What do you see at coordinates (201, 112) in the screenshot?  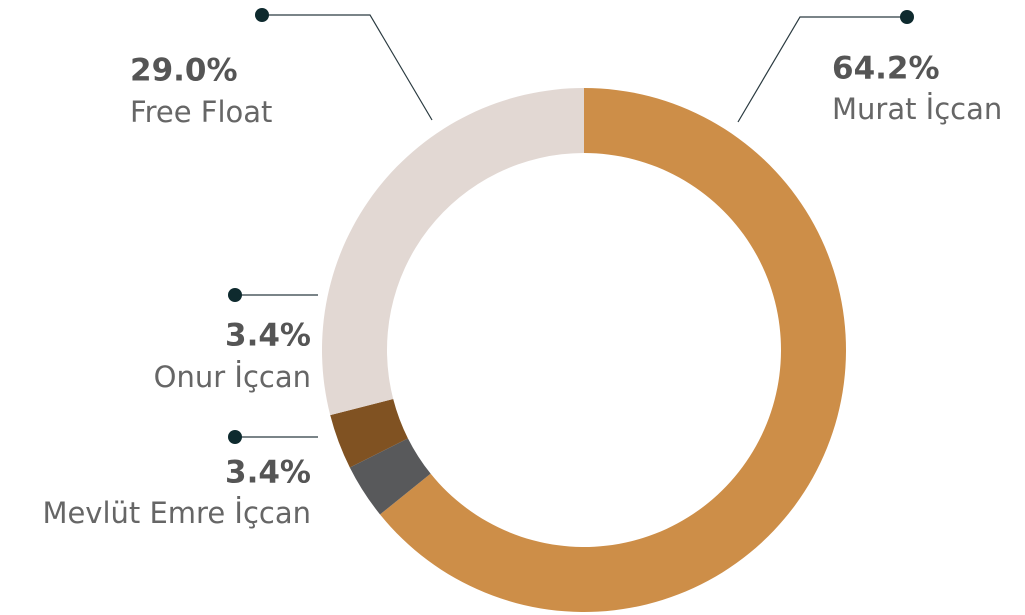 I see `category-label: Free Float` at bounding box center [201, 112].